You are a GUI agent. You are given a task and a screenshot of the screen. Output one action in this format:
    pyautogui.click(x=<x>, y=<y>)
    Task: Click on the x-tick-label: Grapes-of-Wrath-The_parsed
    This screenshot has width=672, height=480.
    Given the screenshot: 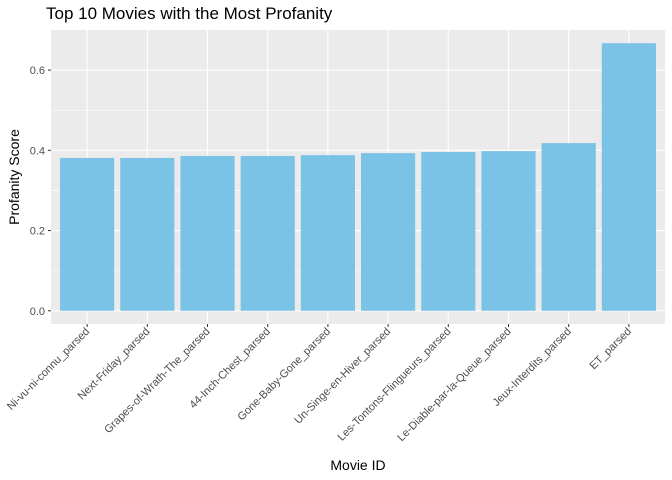 What is the action you would take?
    pyautogui.click(x=157, y=381)
    